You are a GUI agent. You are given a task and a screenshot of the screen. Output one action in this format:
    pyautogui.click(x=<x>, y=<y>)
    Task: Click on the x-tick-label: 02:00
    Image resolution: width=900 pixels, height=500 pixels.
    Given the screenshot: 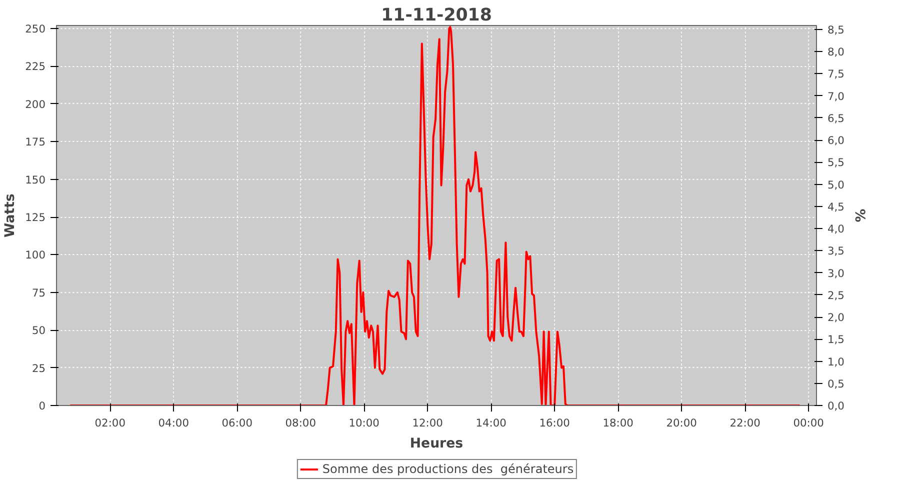 What is the action you would take?
    pyautogui.click(x=110, y=423)
    